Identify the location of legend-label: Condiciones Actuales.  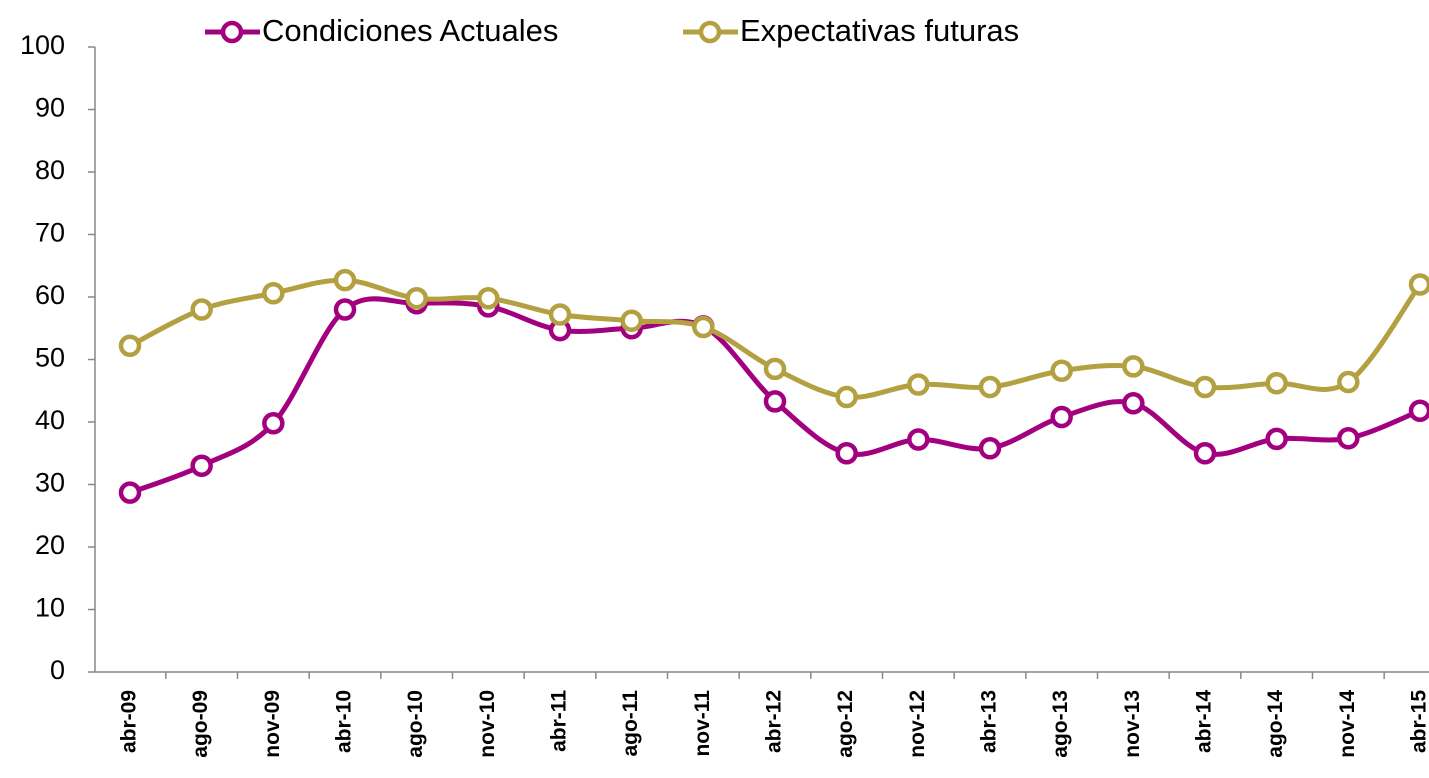
(410, 30).